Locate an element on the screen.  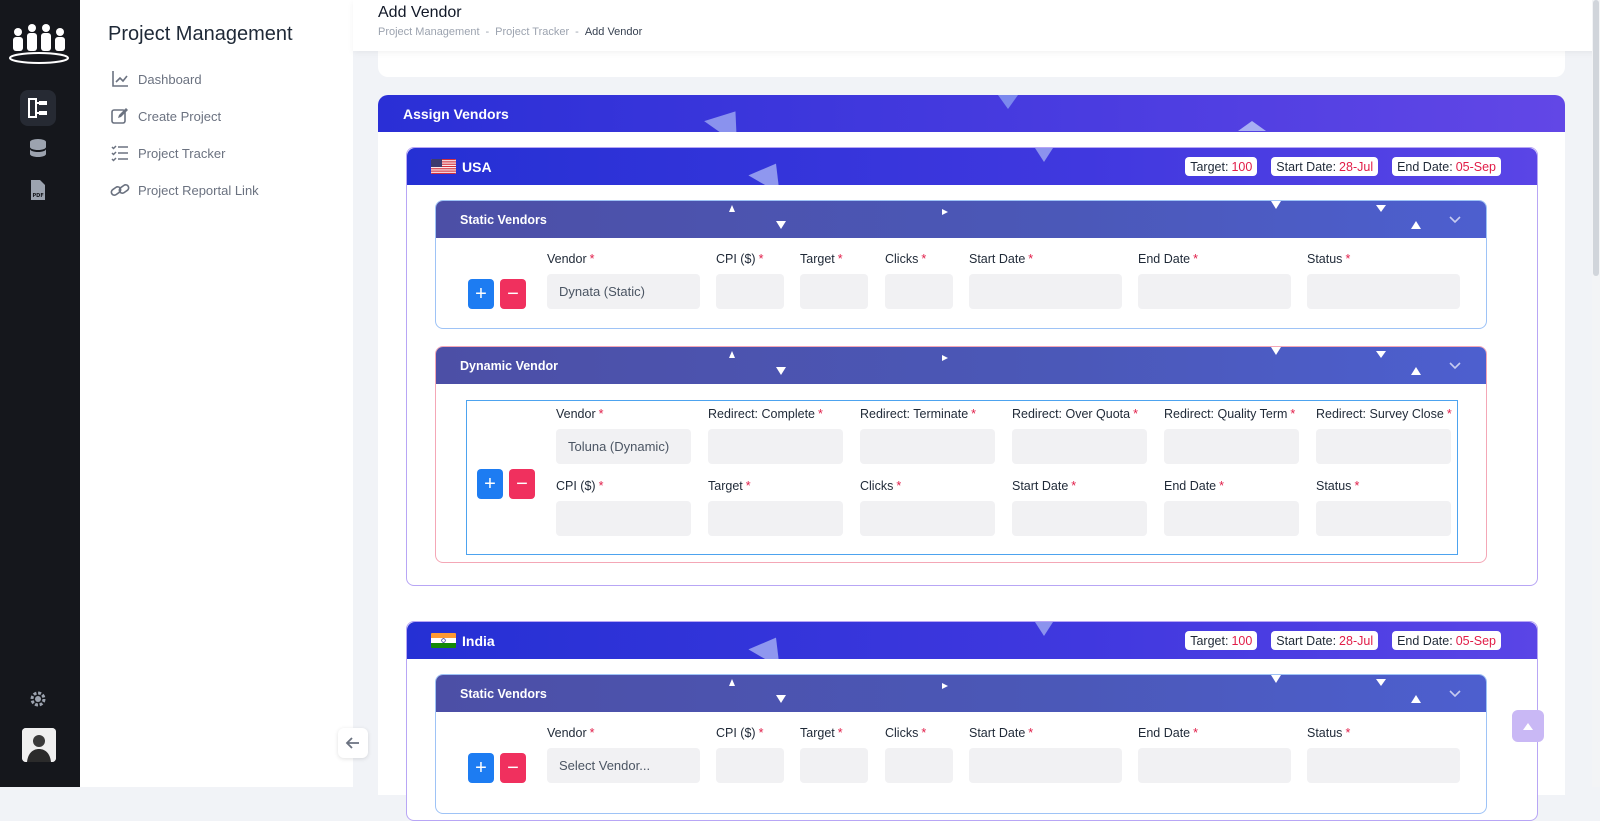
static-vendors-title: Static Vendors is located at coordinates (503, 219).